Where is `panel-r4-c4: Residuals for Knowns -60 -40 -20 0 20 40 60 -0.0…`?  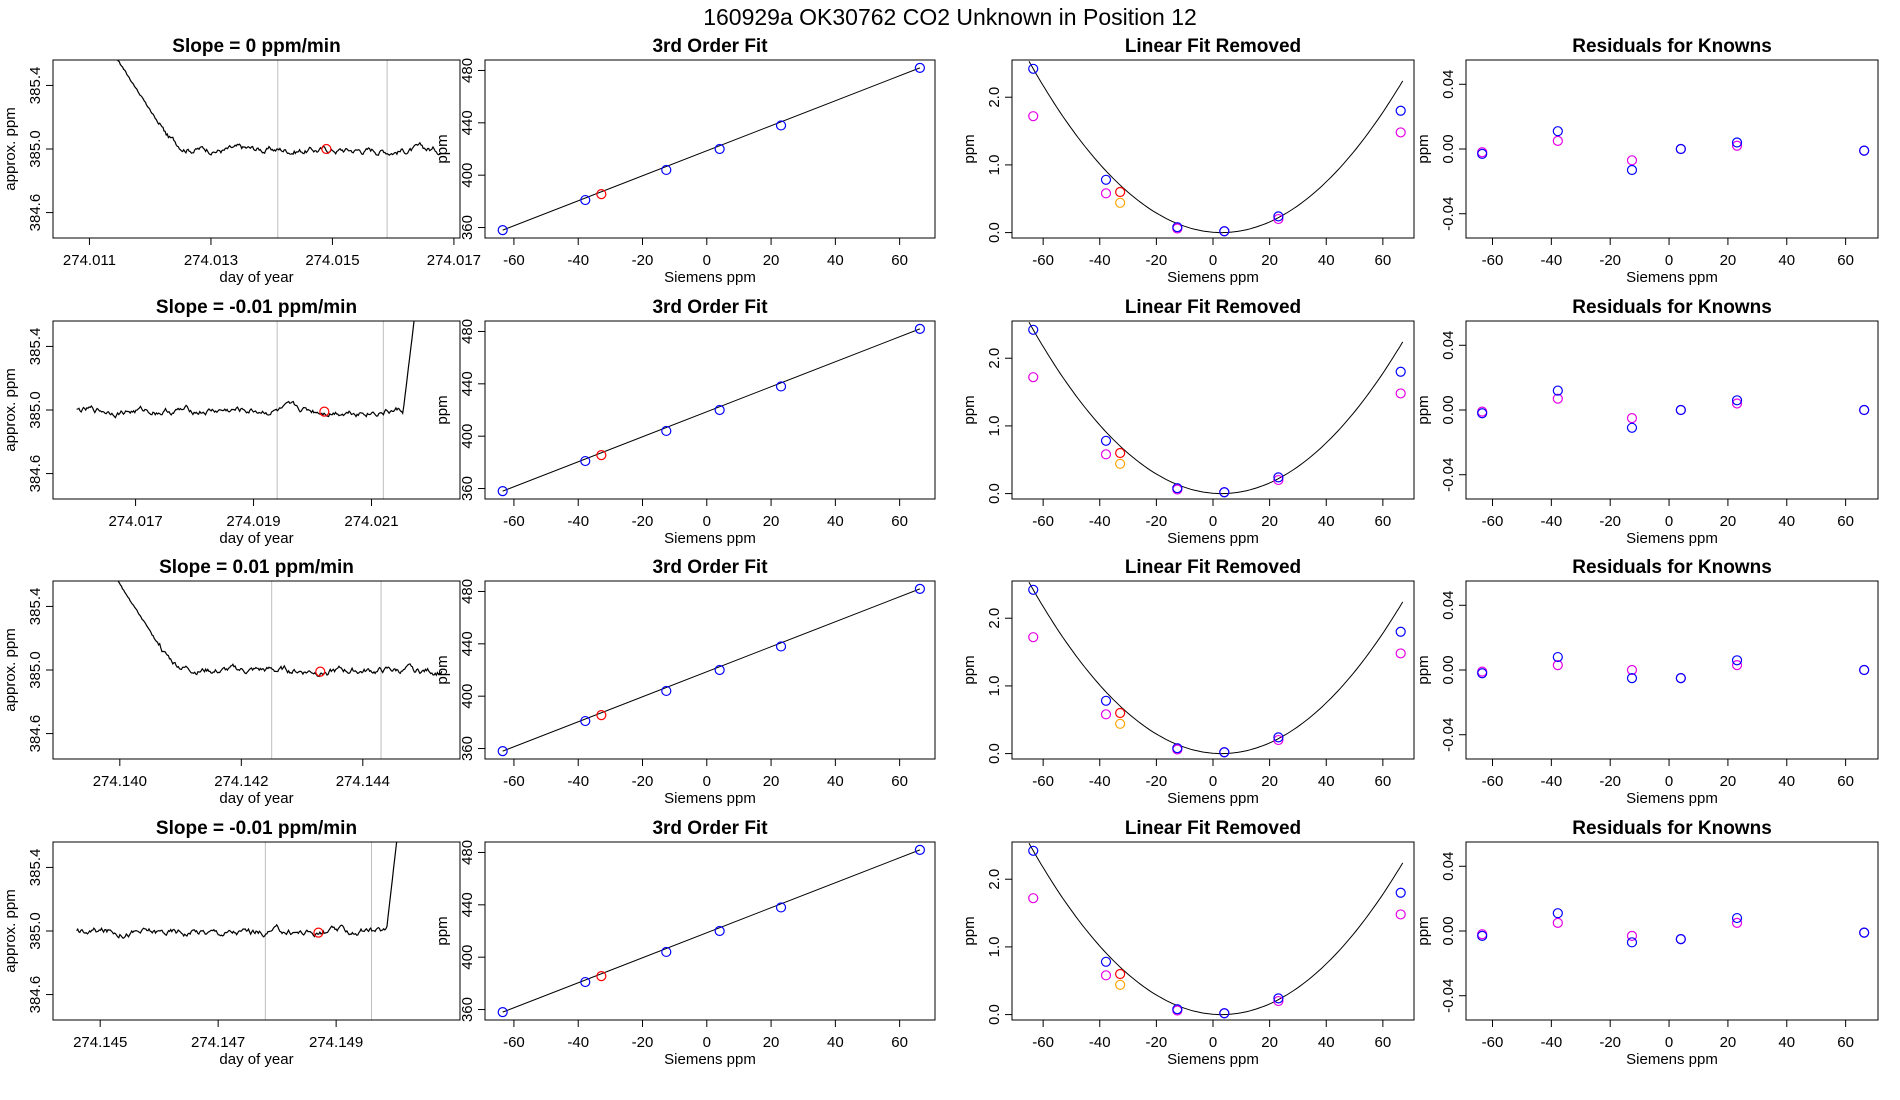
panel-r4-c4: Residuals for Knowns -60 -40 -20 0 20 40 60 -0.0… is located at coordinates (1647, 943).